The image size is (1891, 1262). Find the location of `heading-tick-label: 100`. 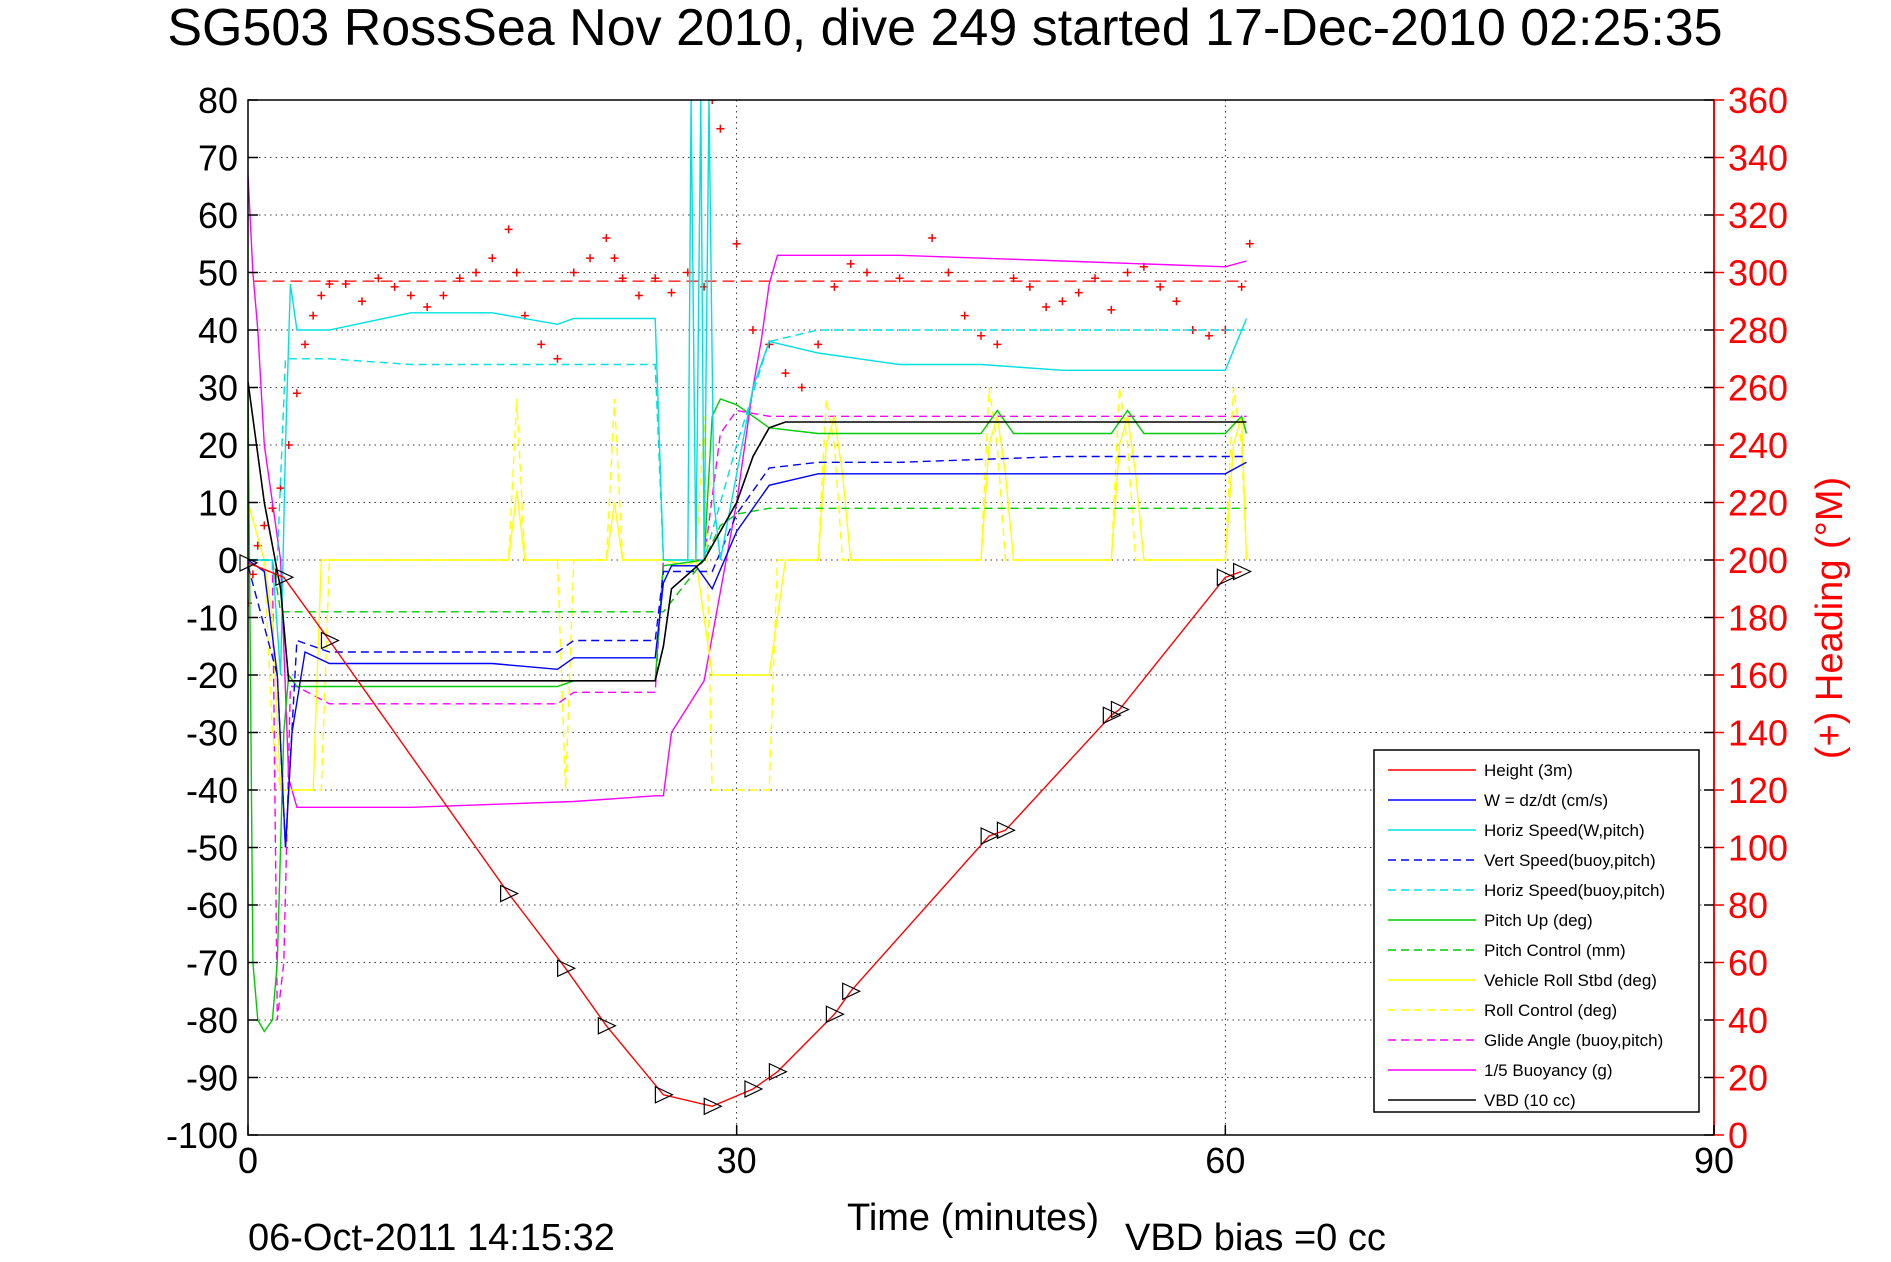

heading-tick-label: 100 is located at coordinates (1758, 848).